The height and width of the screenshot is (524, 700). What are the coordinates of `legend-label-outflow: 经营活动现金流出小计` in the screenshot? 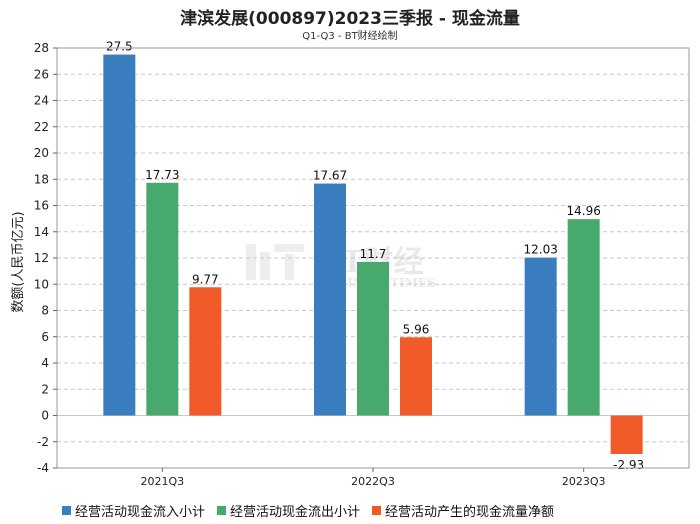 It's located at (295, 512).